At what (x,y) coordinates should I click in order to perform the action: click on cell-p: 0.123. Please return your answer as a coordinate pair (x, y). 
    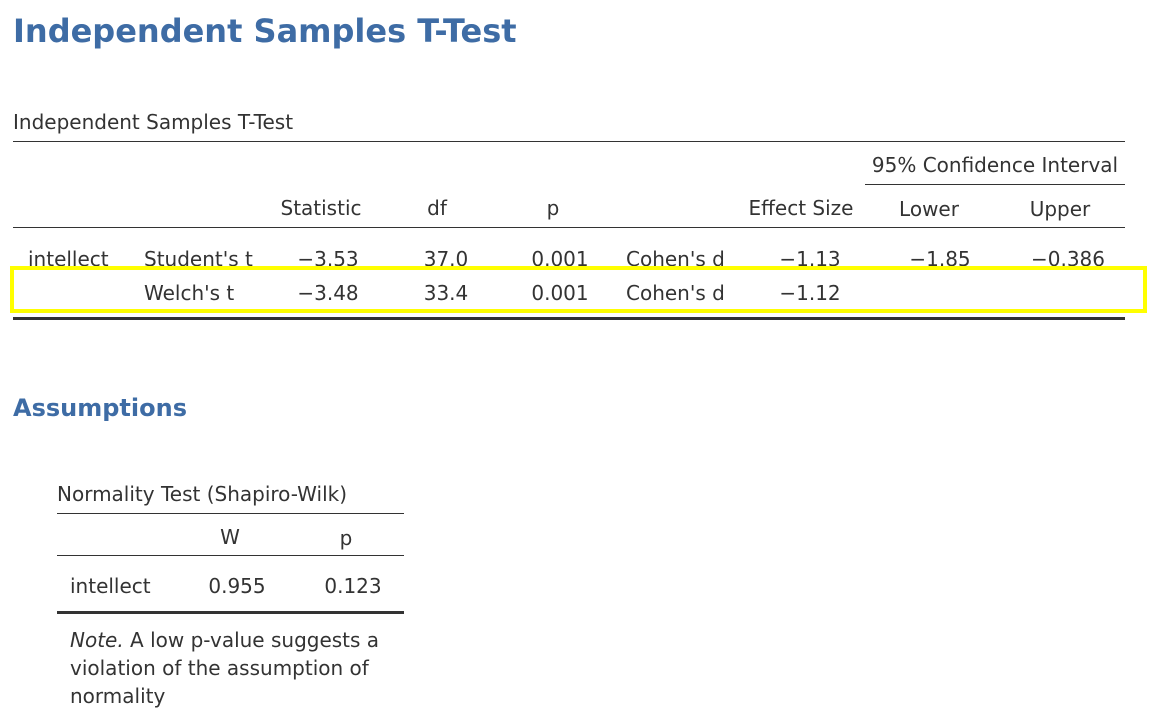
    Looking at the image, I should click on (353, 586).